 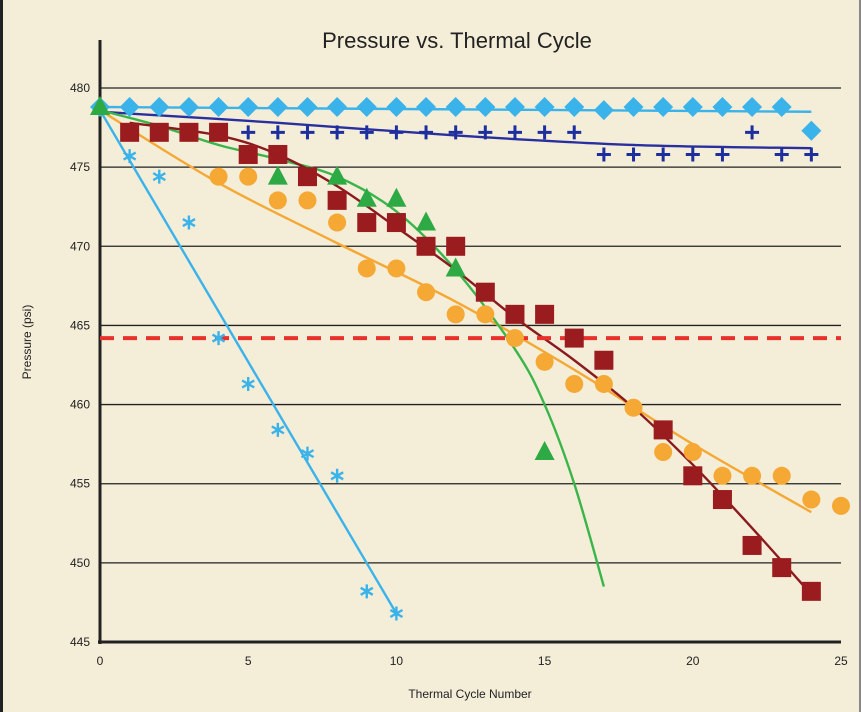 I want to click on y-axis-label: Pressure (psi), so click(x=27, y=342).